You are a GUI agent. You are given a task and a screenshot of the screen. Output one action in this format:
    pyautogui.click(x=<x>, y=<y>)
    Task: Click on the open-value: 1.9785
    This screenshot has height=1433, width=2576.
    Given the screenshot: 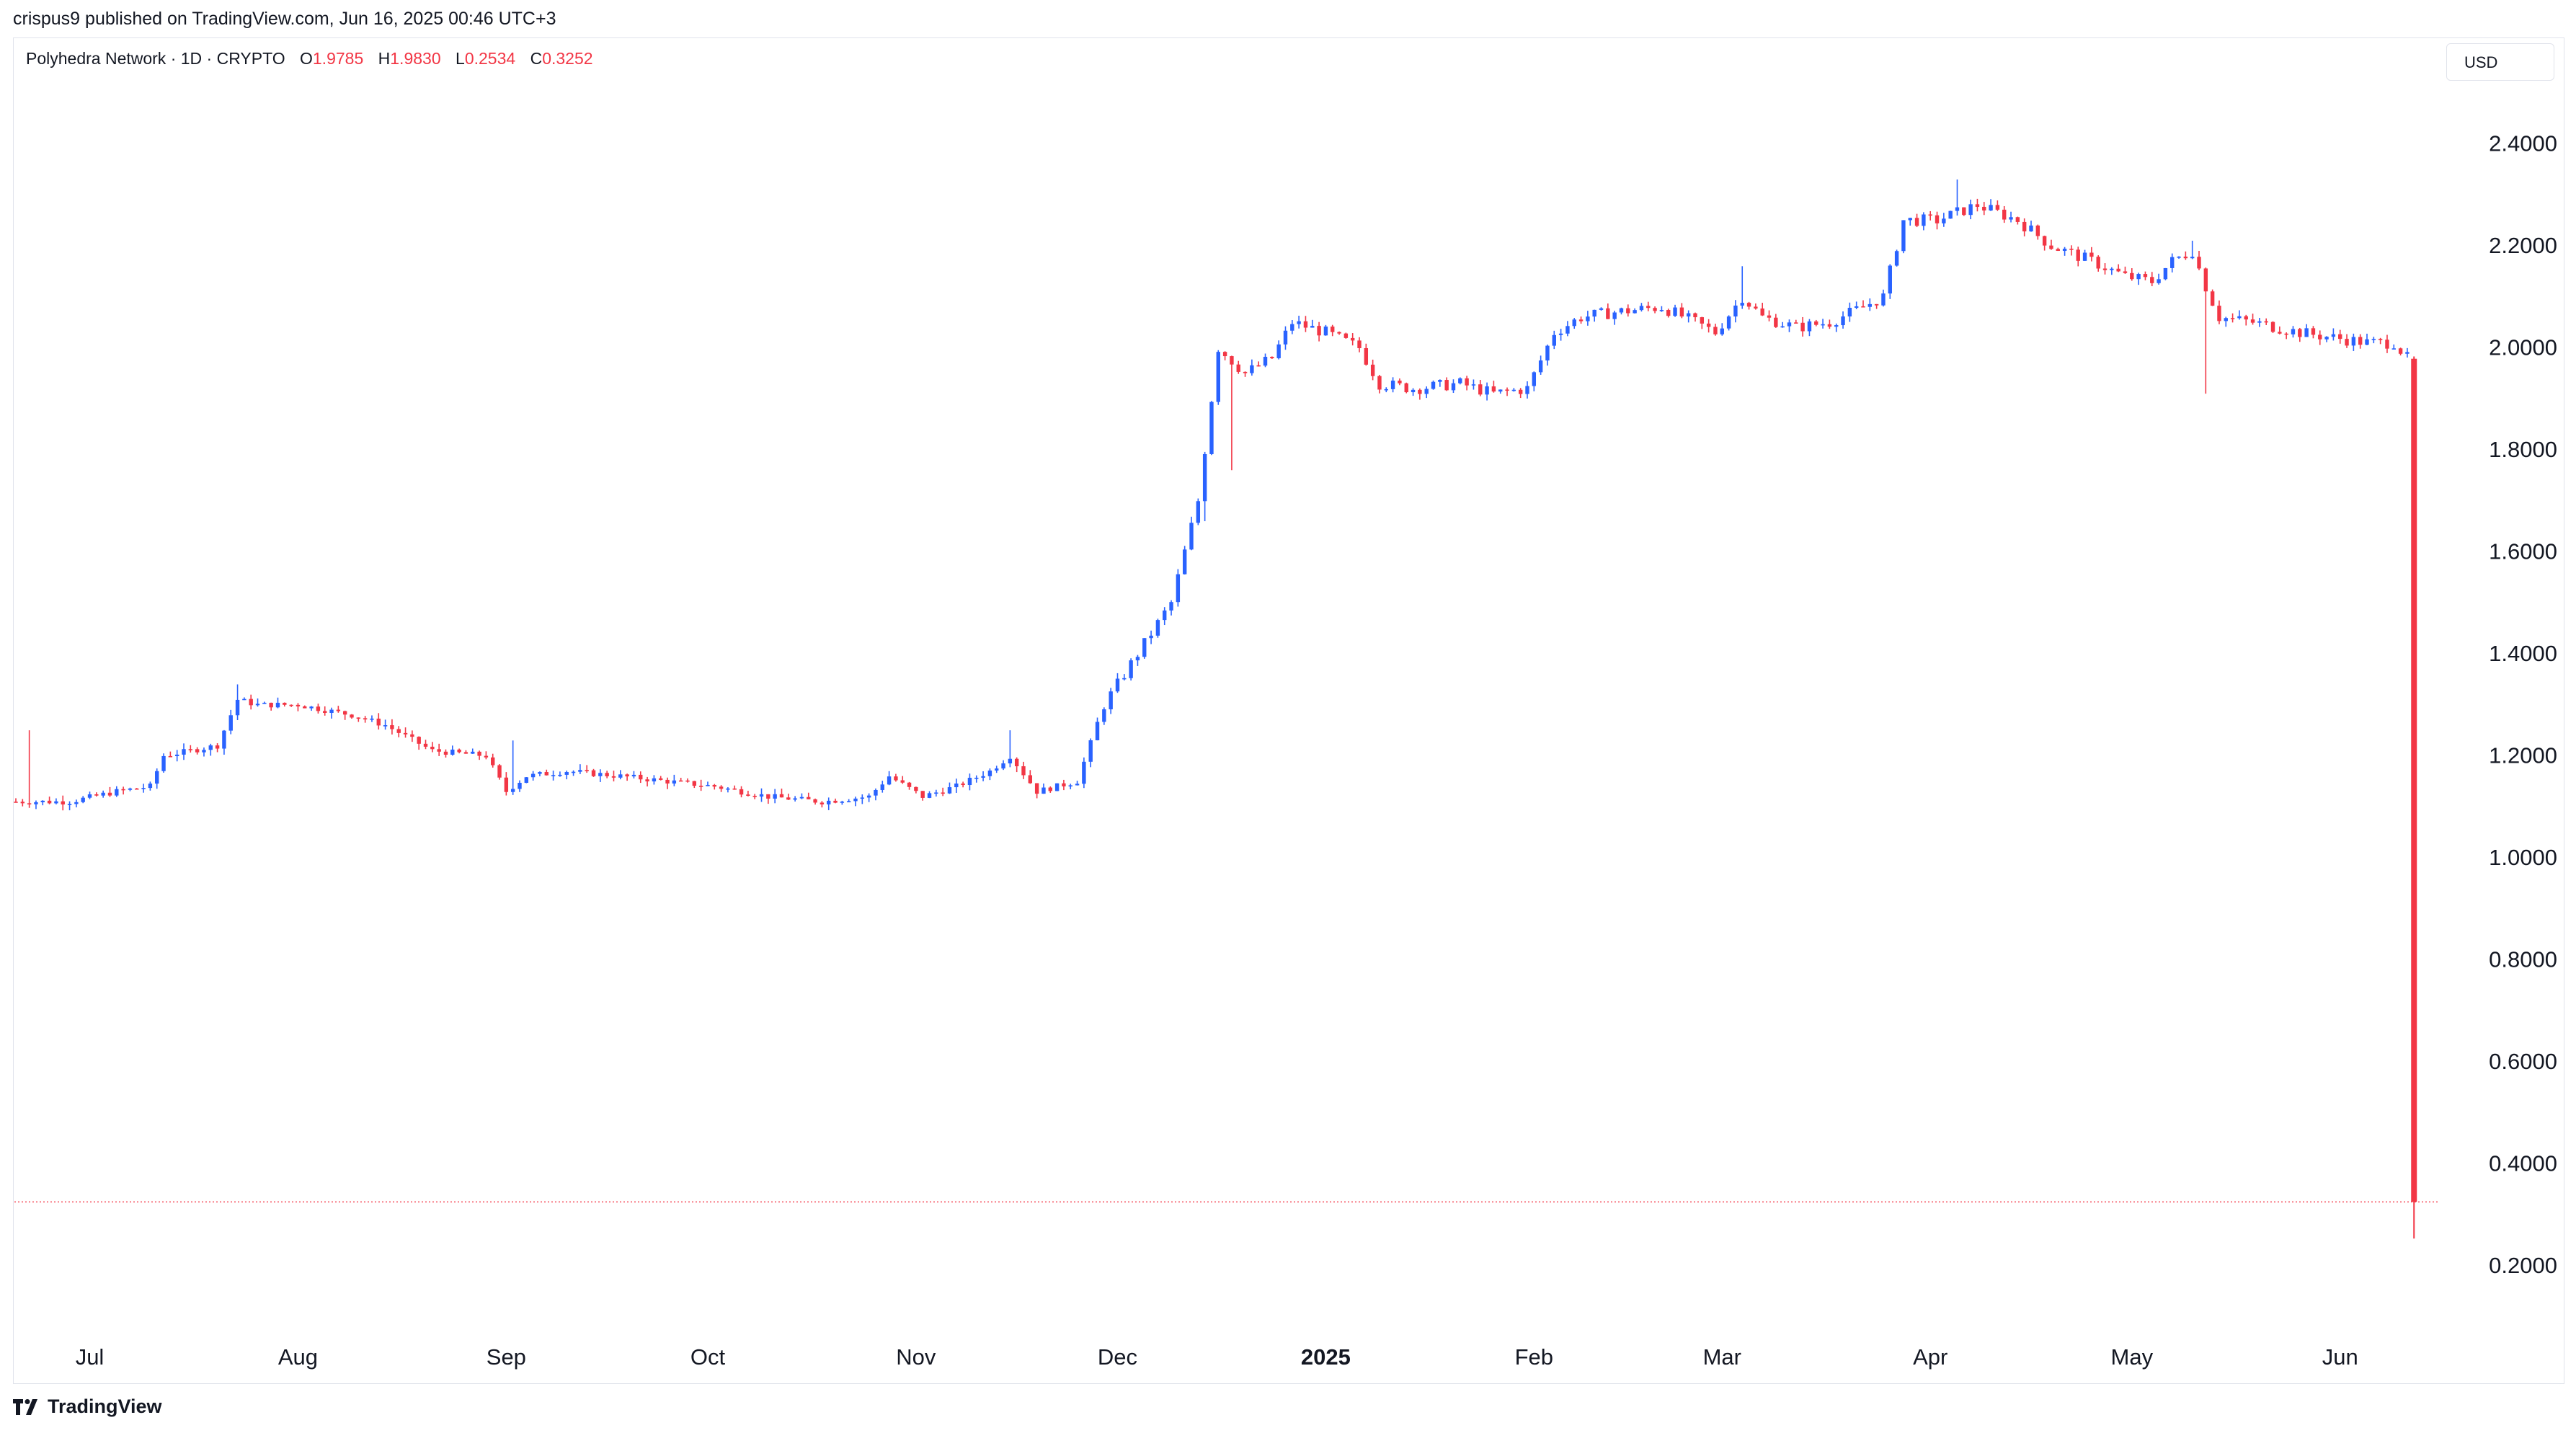 What is the action you would take?
    pyautogui.click(x=338, y=58)
    